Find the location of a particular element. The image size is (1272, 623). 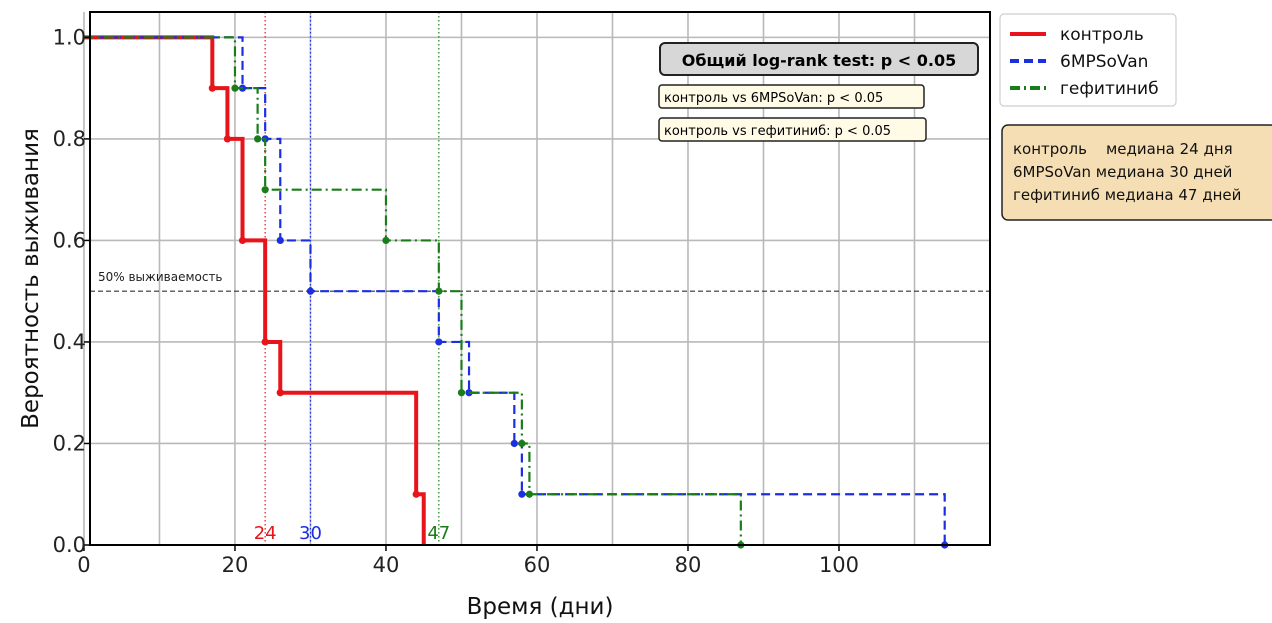

overall-test-text: Общий log-rank test: p < 0.05 is located at coordinates (819, 60).